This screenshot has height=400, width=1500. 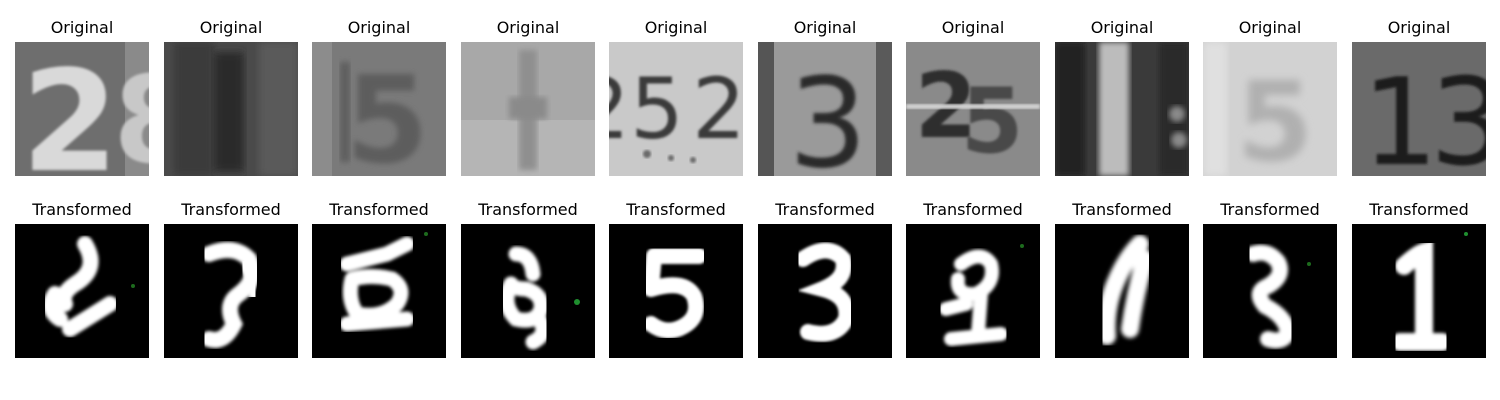 I want to click on original-digit-image: 2 5, so click(x=973, y=109).